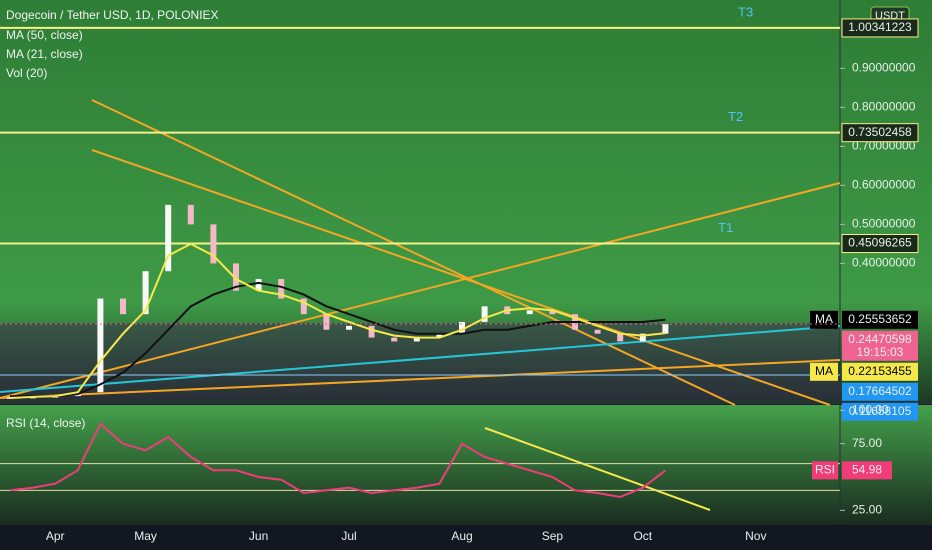  Describe the element at coordinates (867, 510) in the screenshot. I see `y-tick-label: 25.00` at that location.